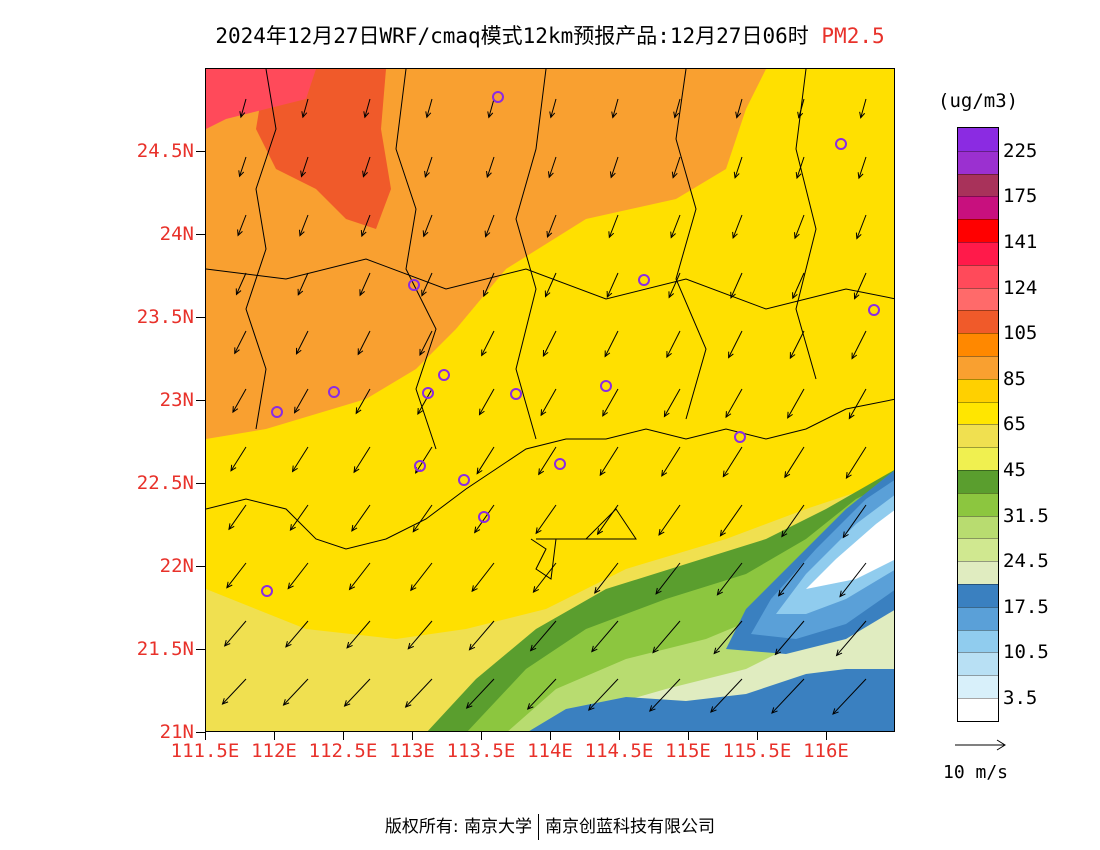 This screenshot has width=1100, height=850. Describe the element at coordinates (1020, 242) in the screenshot. I see `color-bar-label: 141` at that location.